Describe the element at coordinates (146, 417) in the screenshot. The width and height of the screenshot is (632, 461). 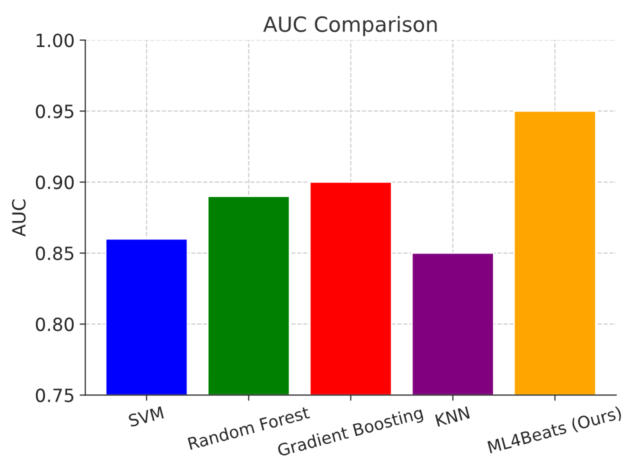
I see `x-tick-label: SVM` at that location.